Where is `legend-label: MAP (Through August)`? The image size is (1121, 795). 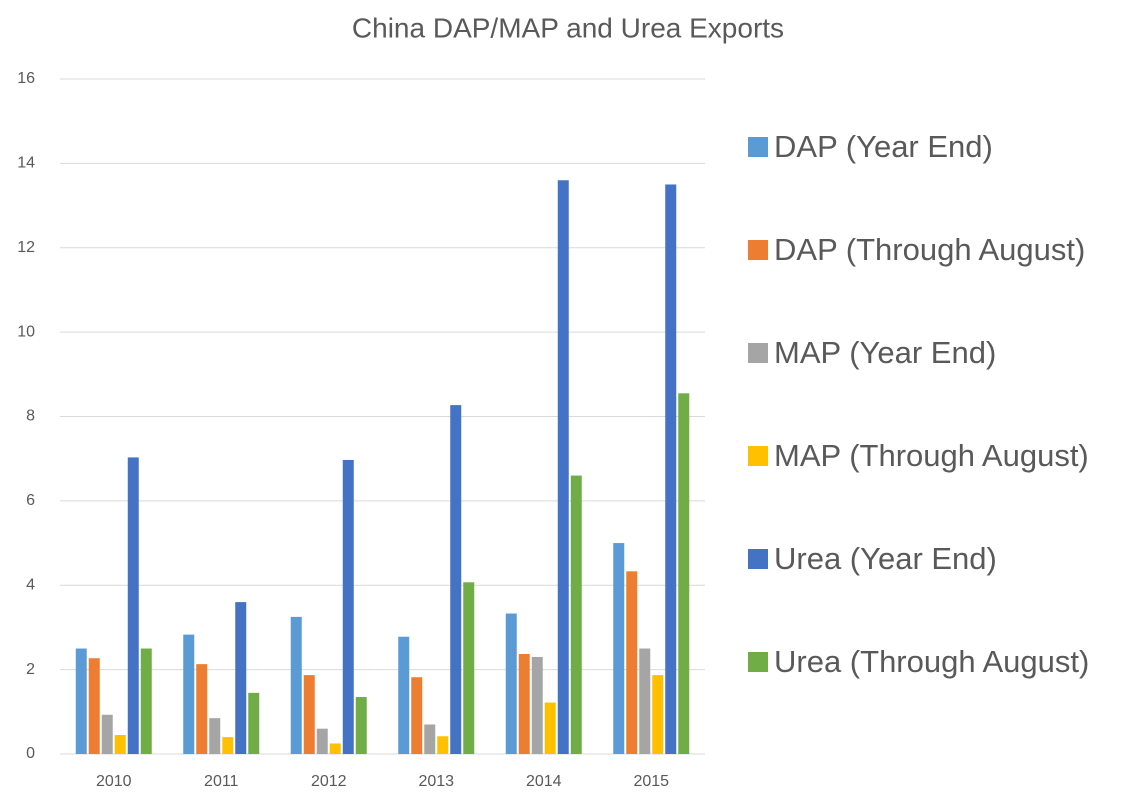
legend-label: MAP (Through August) is located at coordinates (931, 455).